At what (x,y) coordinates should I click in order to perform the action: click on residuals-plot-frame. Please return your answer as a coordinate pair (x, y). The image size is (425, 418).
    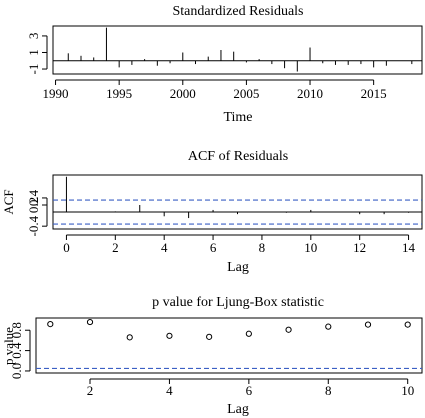
    Looking at the image, I should click on (237, 50).